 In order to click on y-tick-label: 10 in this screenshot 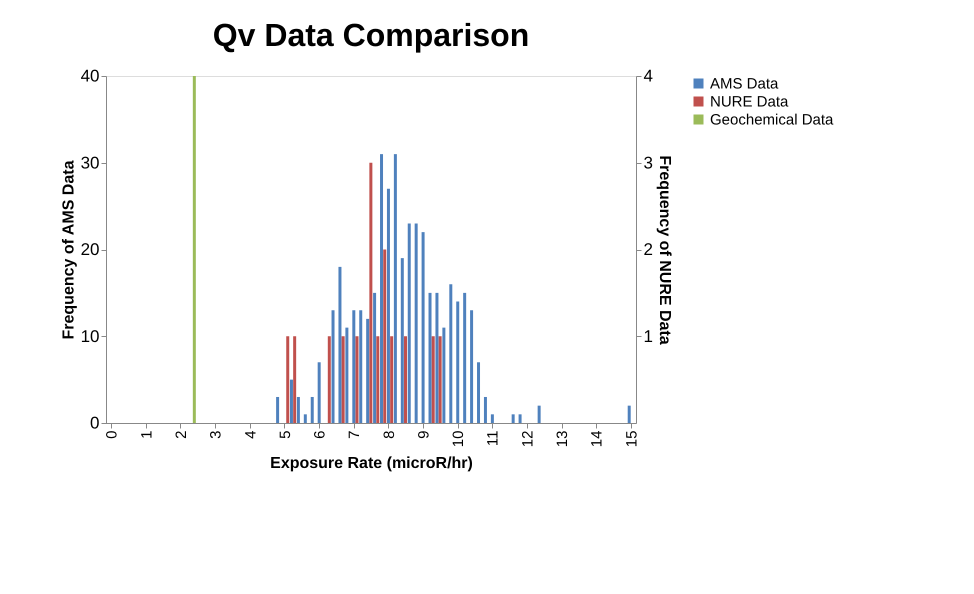, I will do `click(90, 336)`.